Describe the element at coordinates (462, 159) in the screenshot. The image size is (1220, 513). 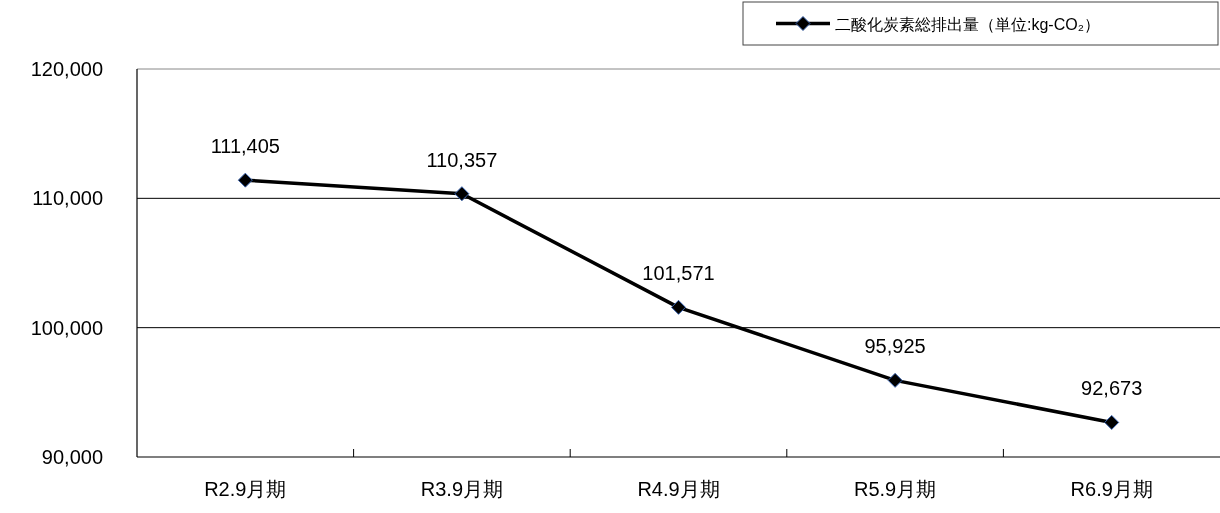
I see `data-label: 110,357` at that location.